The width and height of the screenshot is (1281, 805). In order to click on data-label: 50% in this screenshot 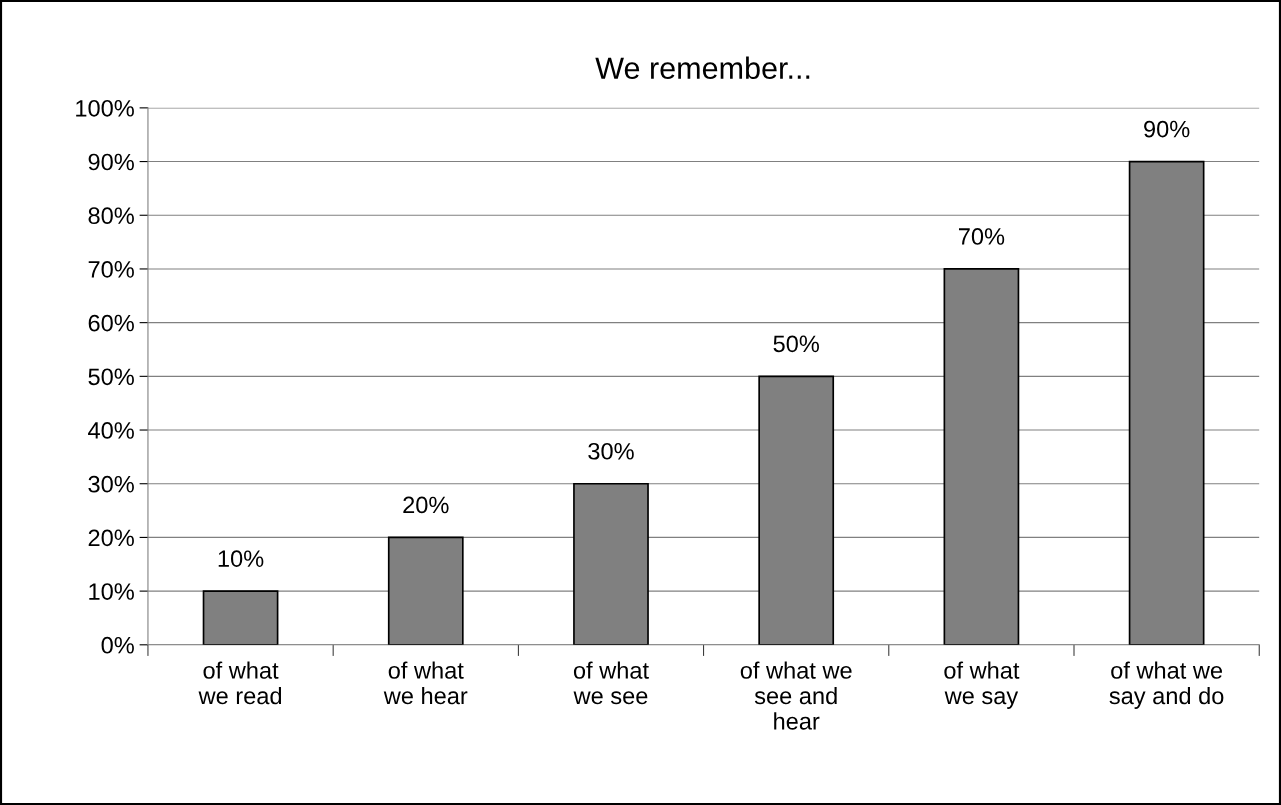, I will do `click(796, 344)`.